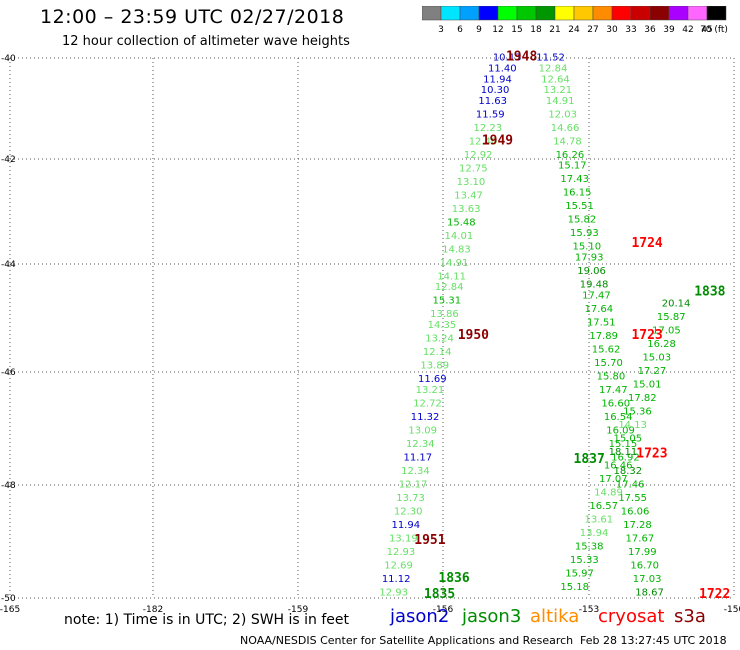 This screenshot has width=740, height=650. I want to click on wave-height-value: 12.17, so click(413, 484).